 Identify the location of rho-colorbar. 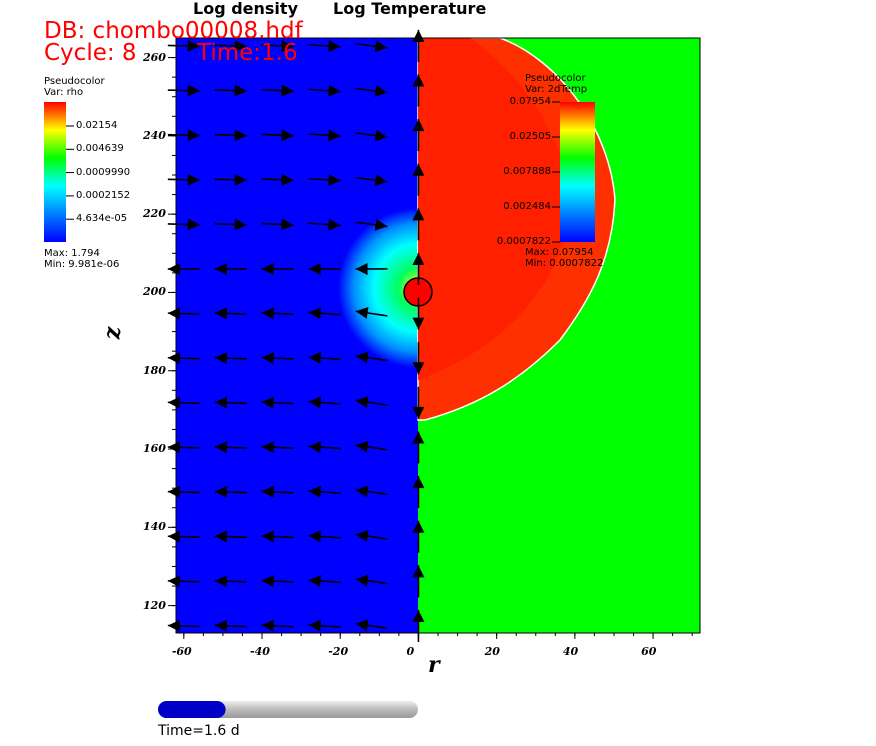
(55, 172).